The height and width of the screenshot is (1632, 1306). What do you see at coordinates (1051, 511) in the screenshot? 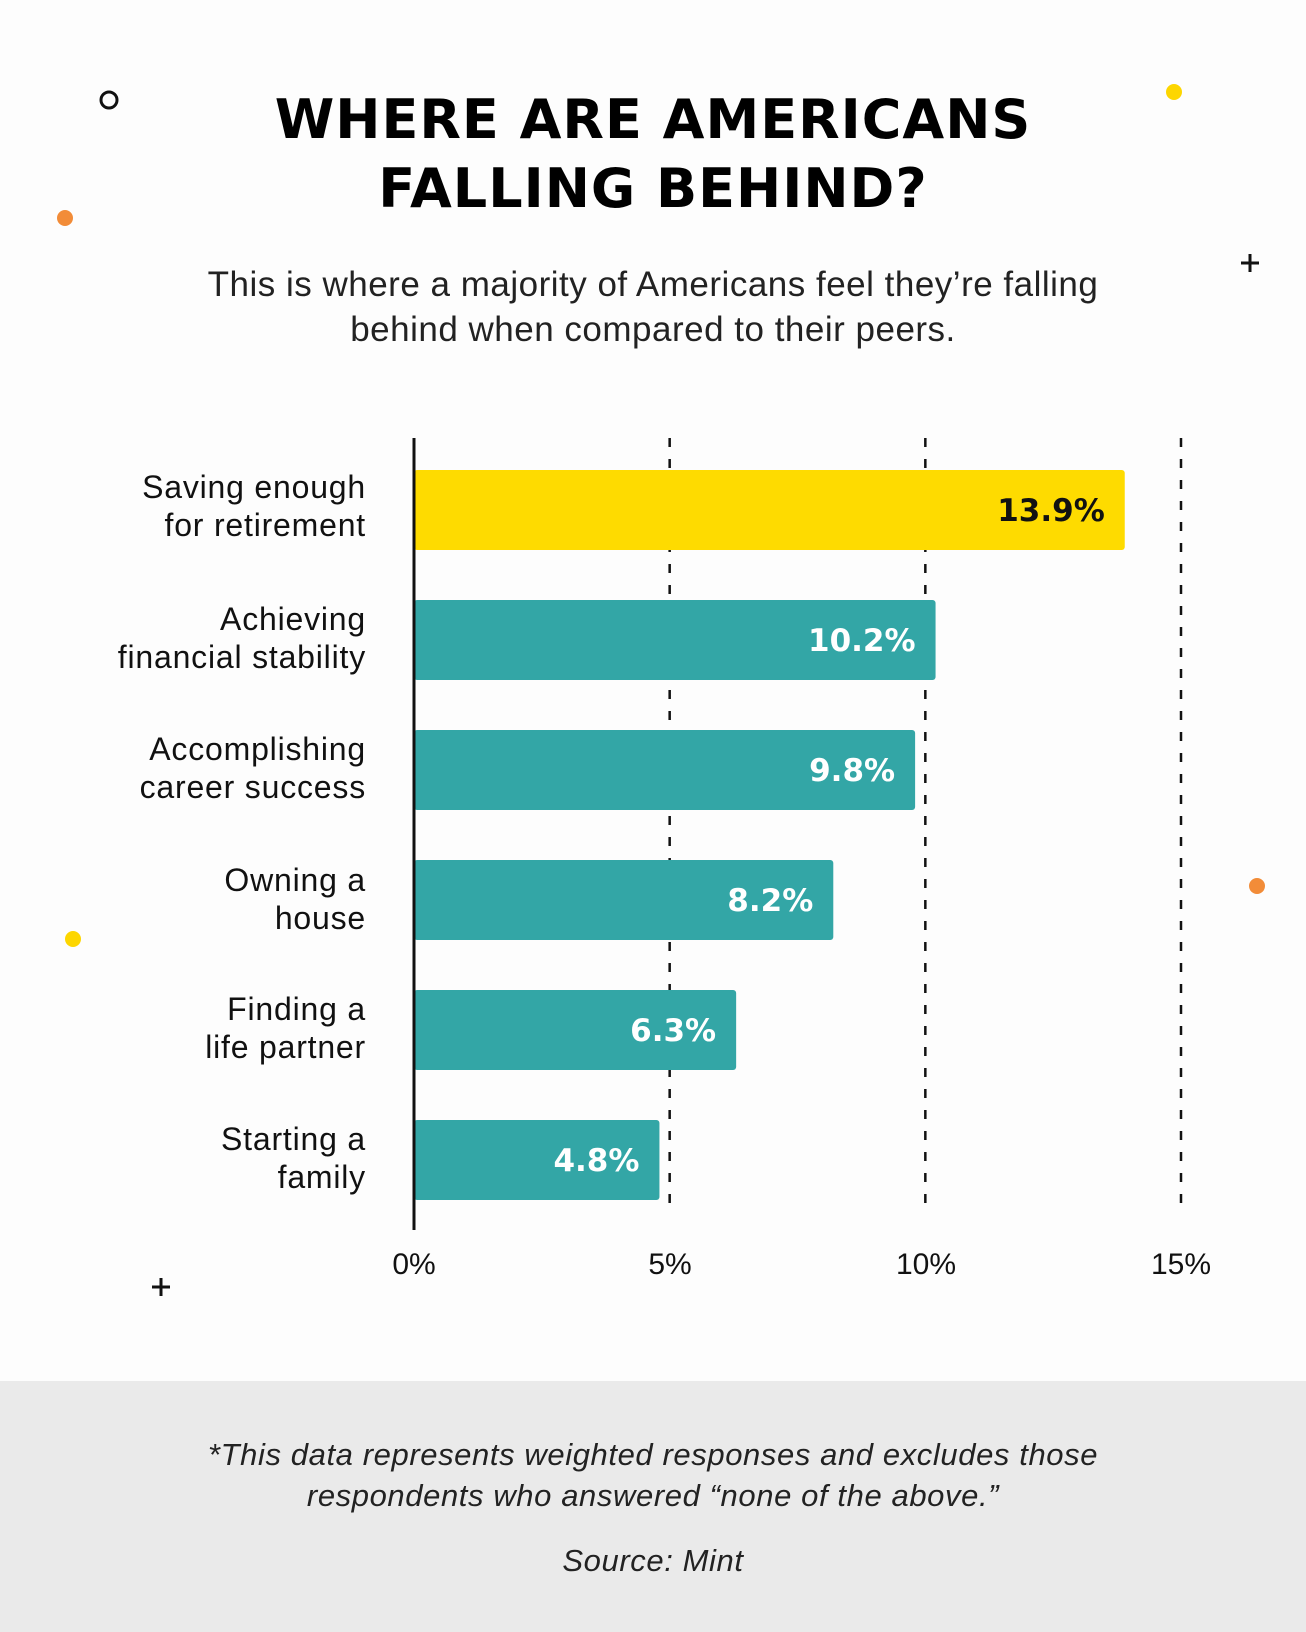
I see `bar-value-label: 13.9%` at bounding box center [1051, 511].